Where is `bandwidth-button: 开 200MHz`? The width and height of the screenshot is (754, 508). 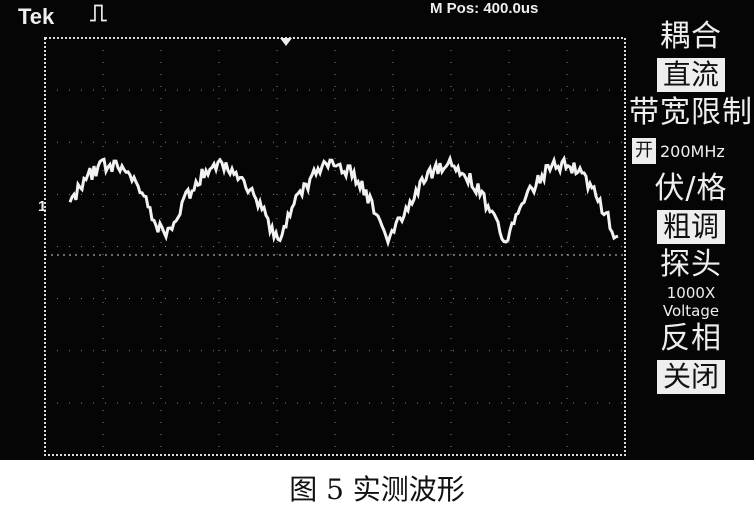
bandwidth-button: 开 200MHz is located at coordinates (691, 151).